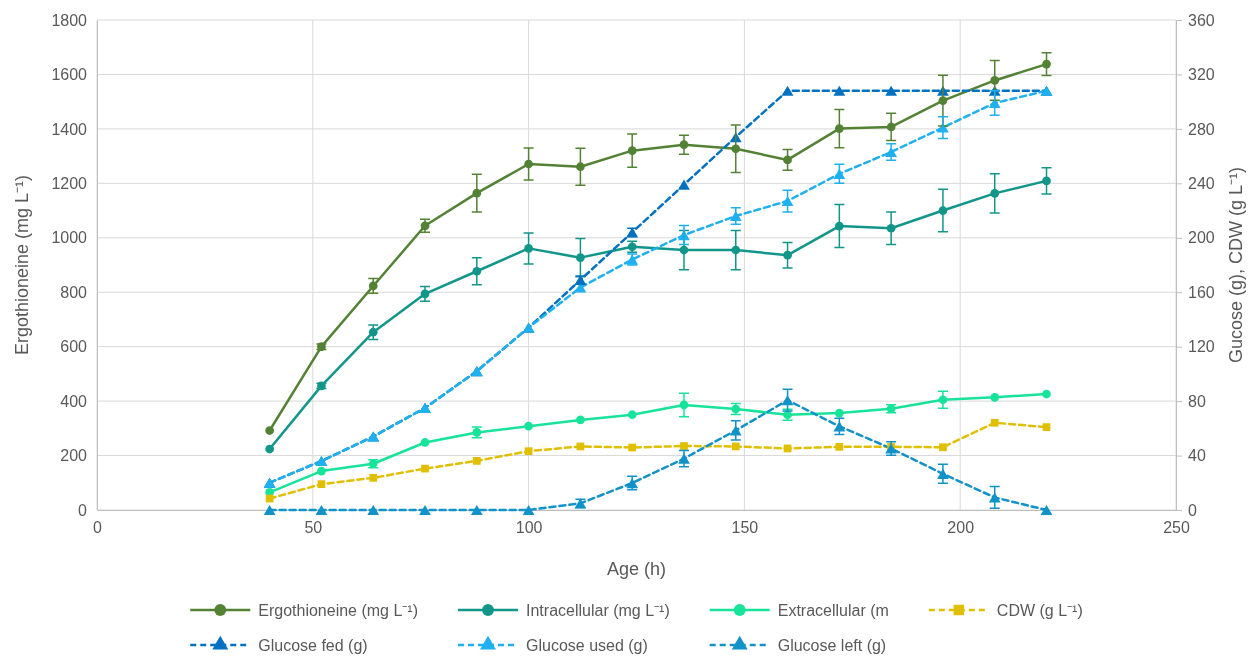  I want to click on y-tick-label: 600, so click(74, 347).